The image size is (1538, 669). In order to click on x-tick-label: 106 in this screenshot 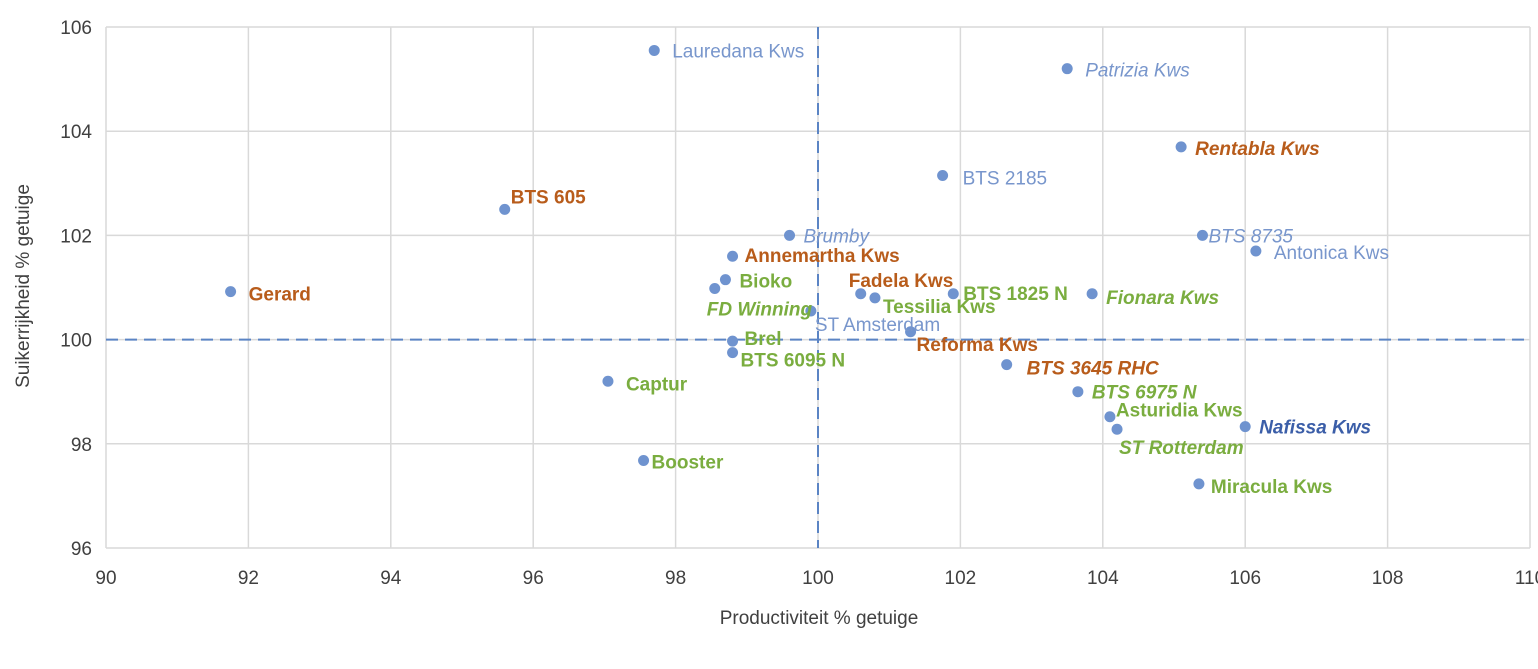, I will do `click(1245, 578)`.